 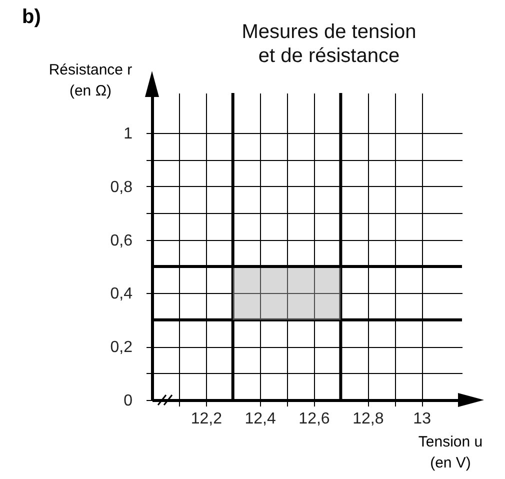 What do you see at coordinates (121, 347) in the screenshot?
I see `y-tick-label: 0,2` at bounding box center [121, 347].